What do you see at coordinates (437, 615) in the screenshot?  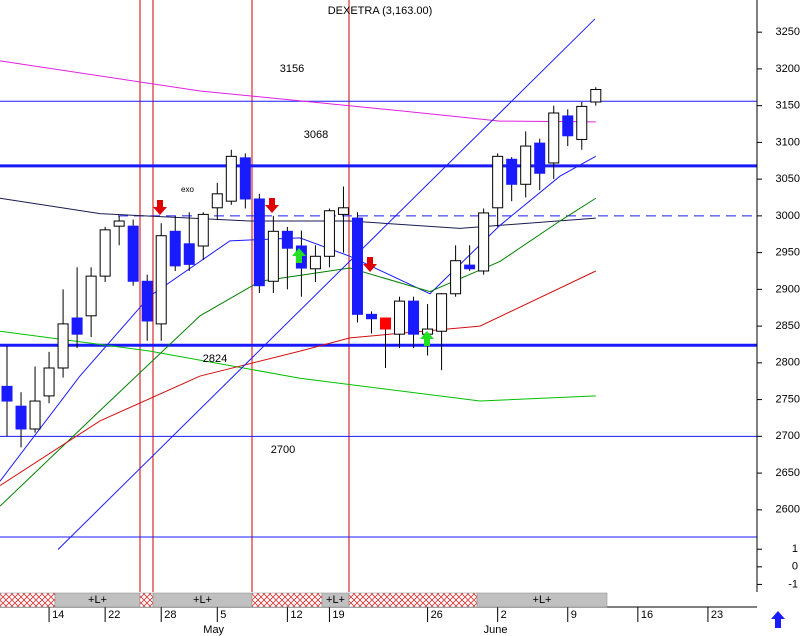 I see `x-tick-label: 26` at bounding box center [437, 615].